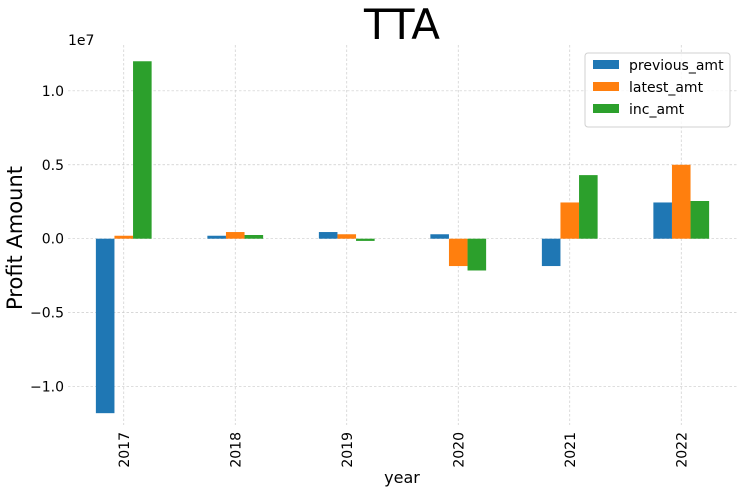 The height and width of the screenshot is (492, 744). I want to click on x-axis-label: year, so click(402, 477).